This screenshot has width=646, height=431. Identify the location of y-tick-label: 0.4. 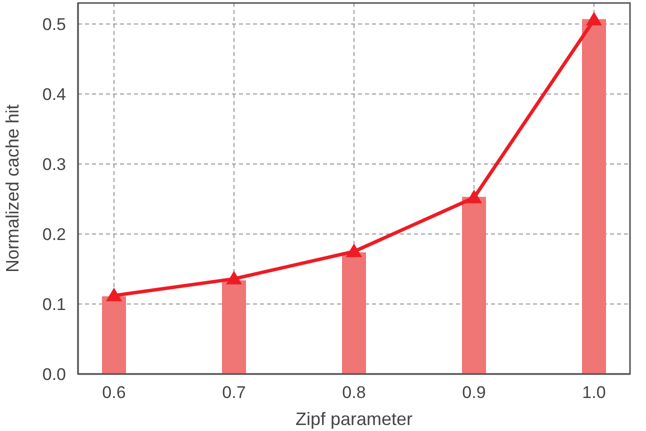
(54, 94).